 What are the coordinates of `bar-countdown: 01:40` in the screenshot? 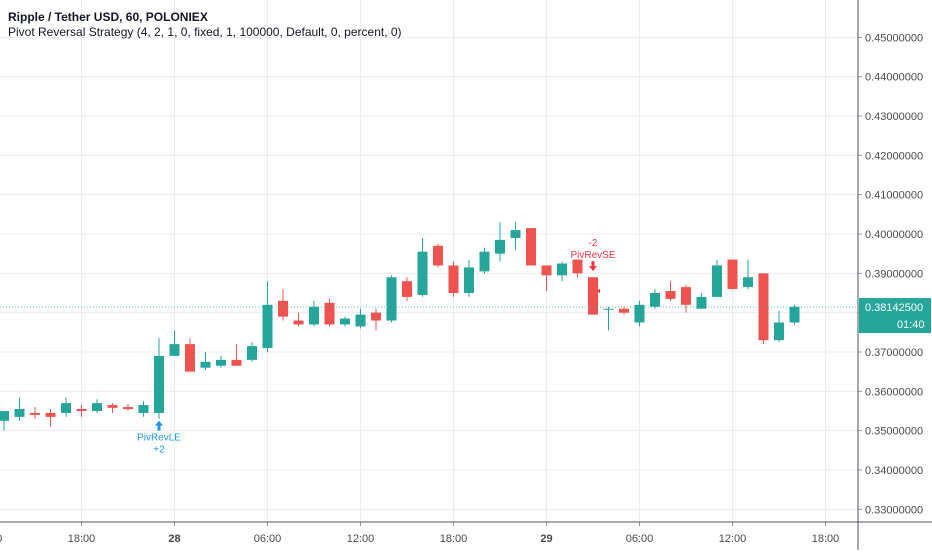 It's located at (911, 325).